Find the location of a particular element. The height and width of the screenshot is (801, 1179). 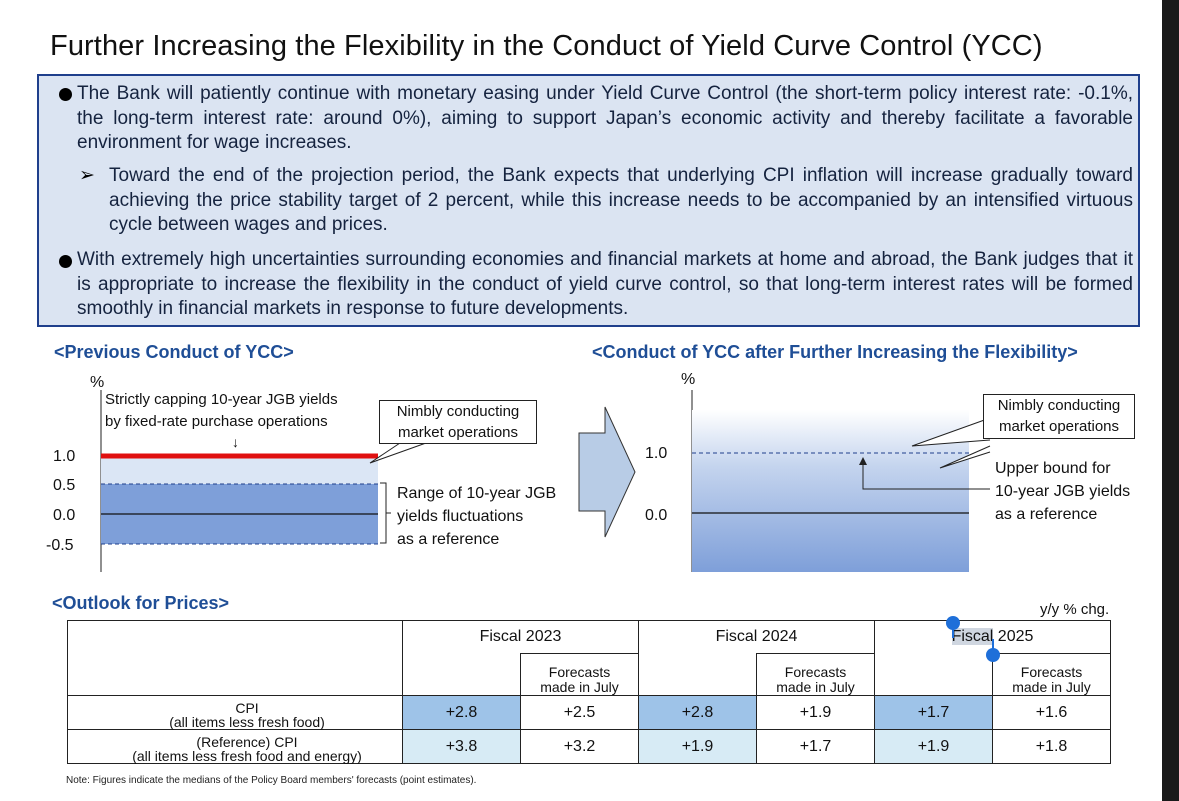

value-cell: +1.8 is located at coordinates (1051, 746).